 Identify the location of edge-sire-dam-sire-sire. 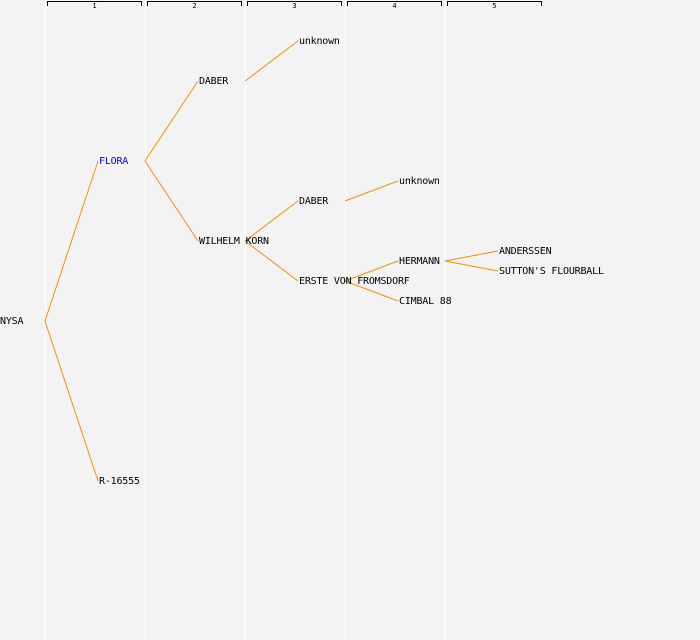
(371, 191).